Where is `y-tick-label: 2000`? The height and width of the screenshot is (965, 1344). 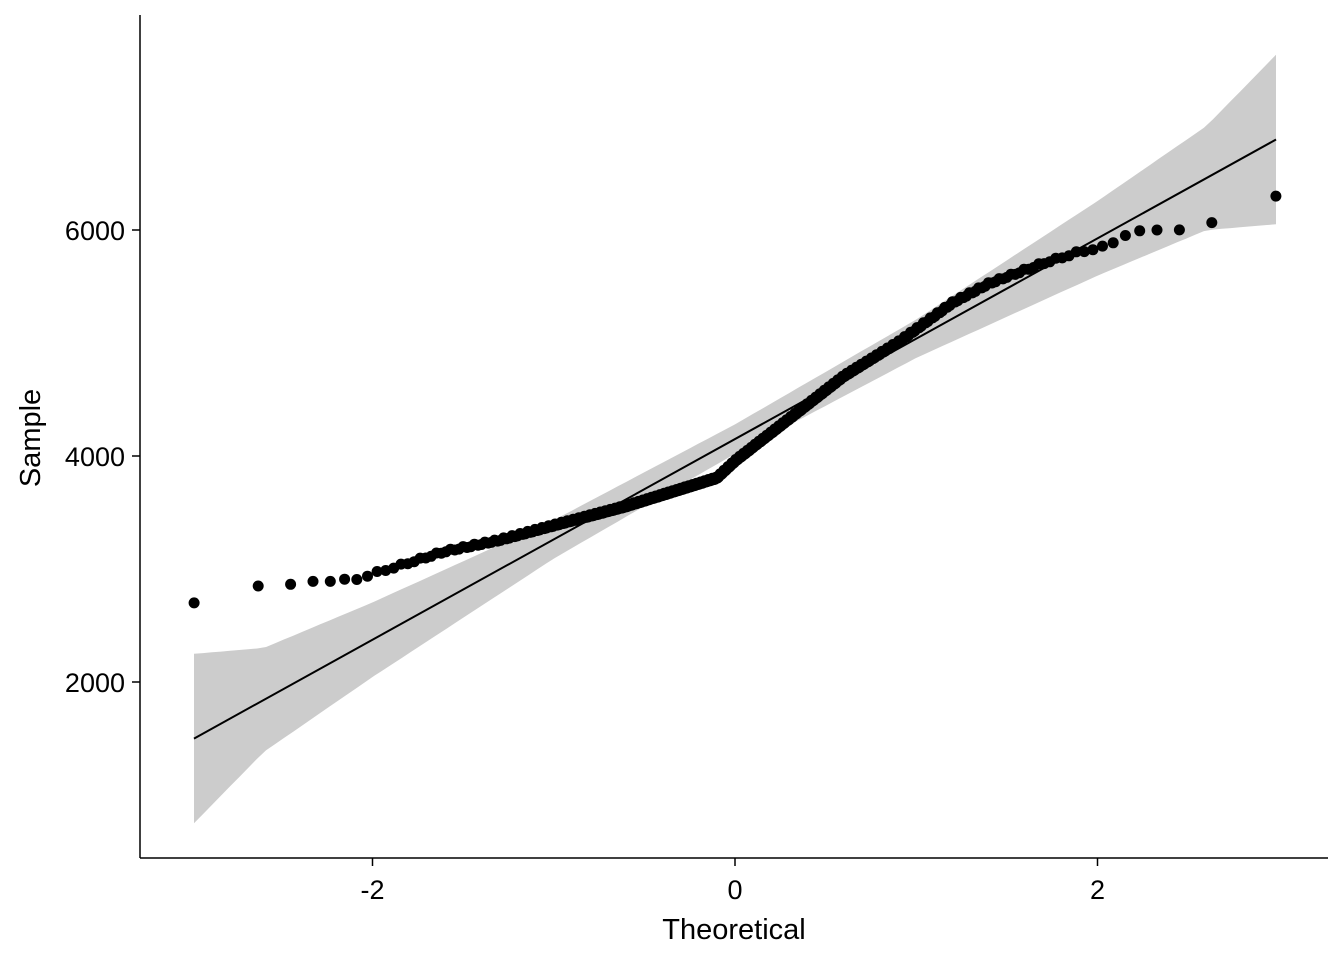 y-tick-label: 2000 is located at coordinates (95, 683).